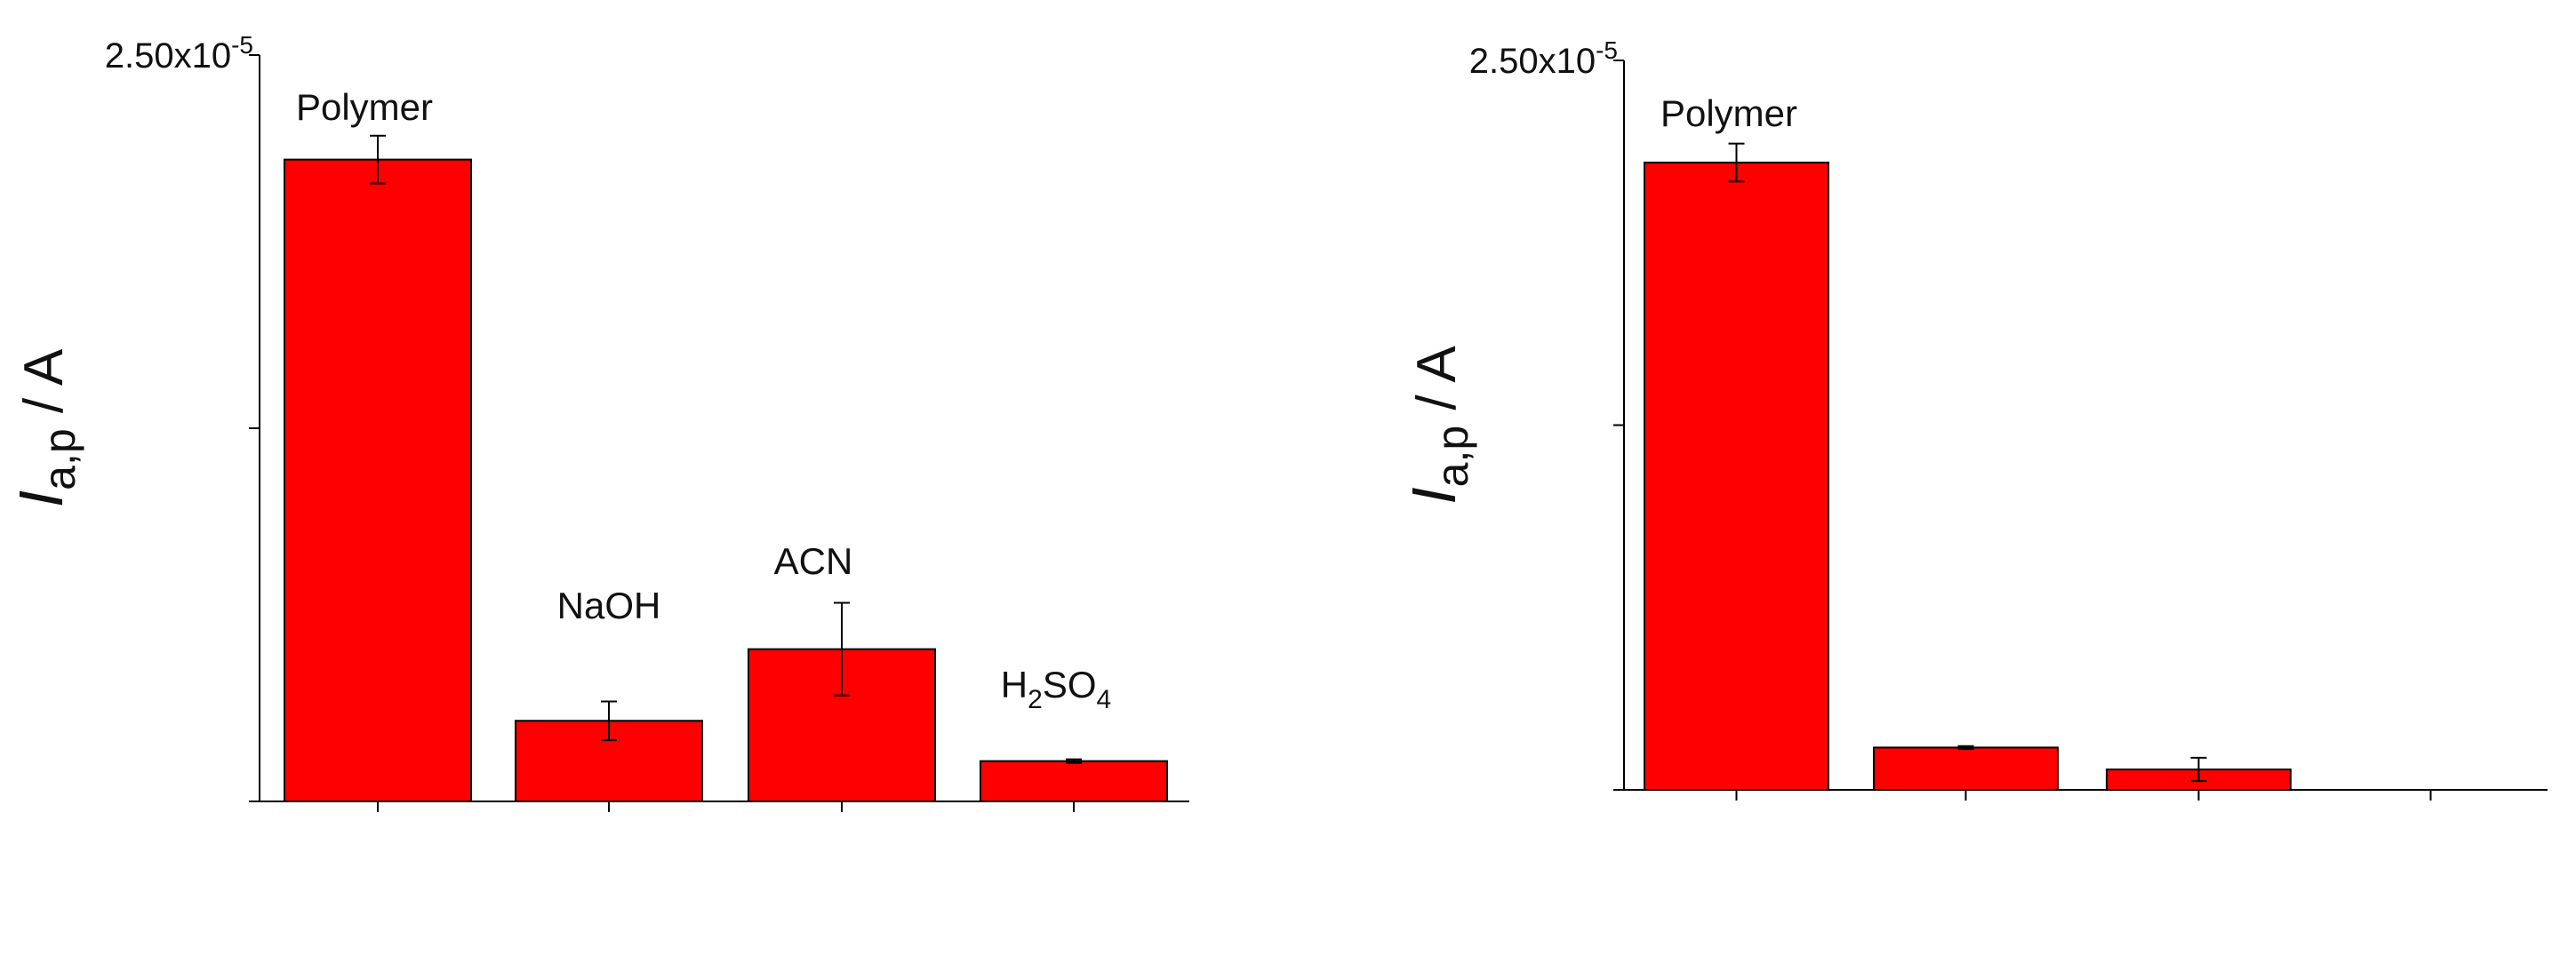  I want to click on bar-label: NaOH, so click(609, 605).